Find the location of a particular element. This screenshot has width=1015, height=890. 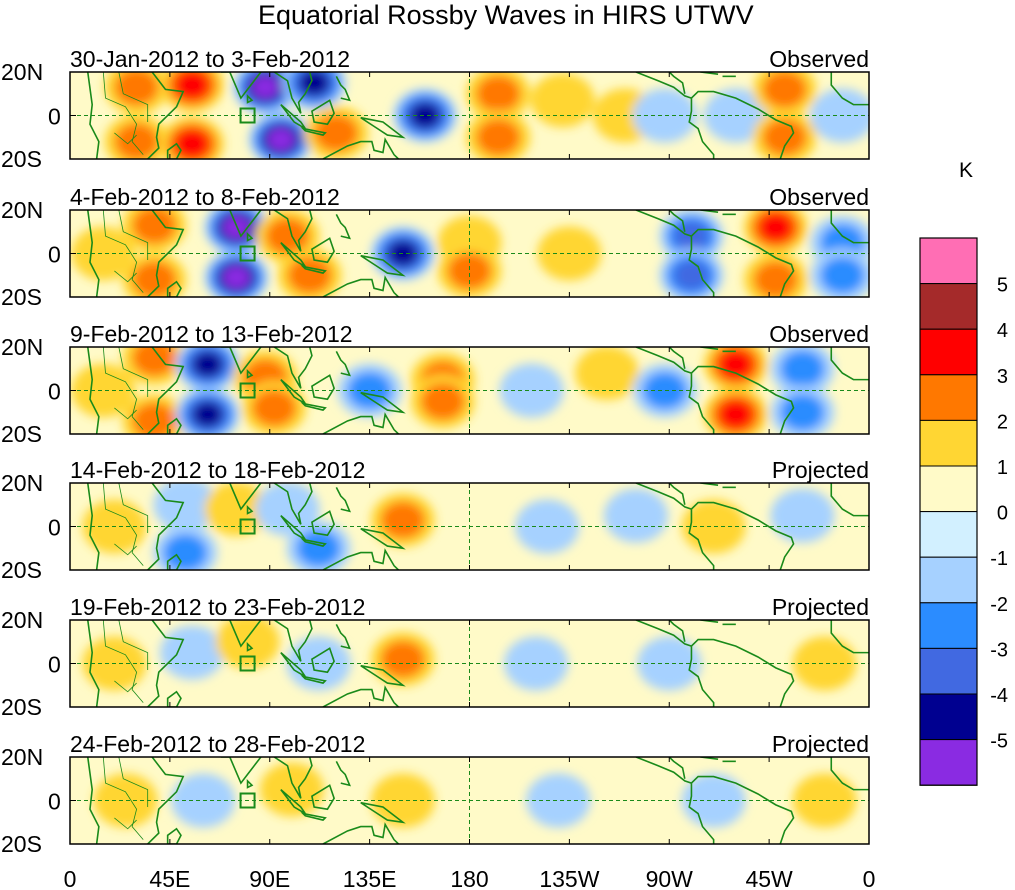

panel-date-range: 19-Feb-2012 to 23-Feb-2012 is located at coordinates (217, 607).